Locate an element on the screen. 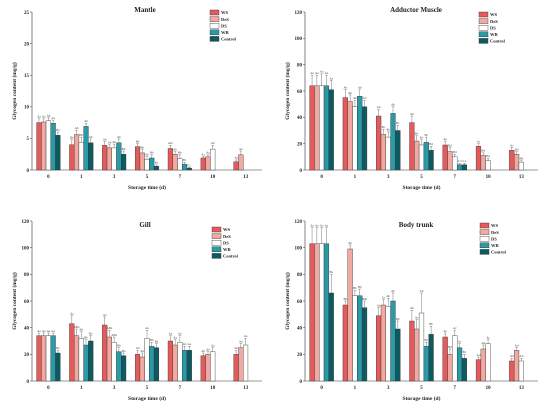 The height and width of the screenshot is (412, 550). y-tick-label: 0 is located at coordinates (28, 171).